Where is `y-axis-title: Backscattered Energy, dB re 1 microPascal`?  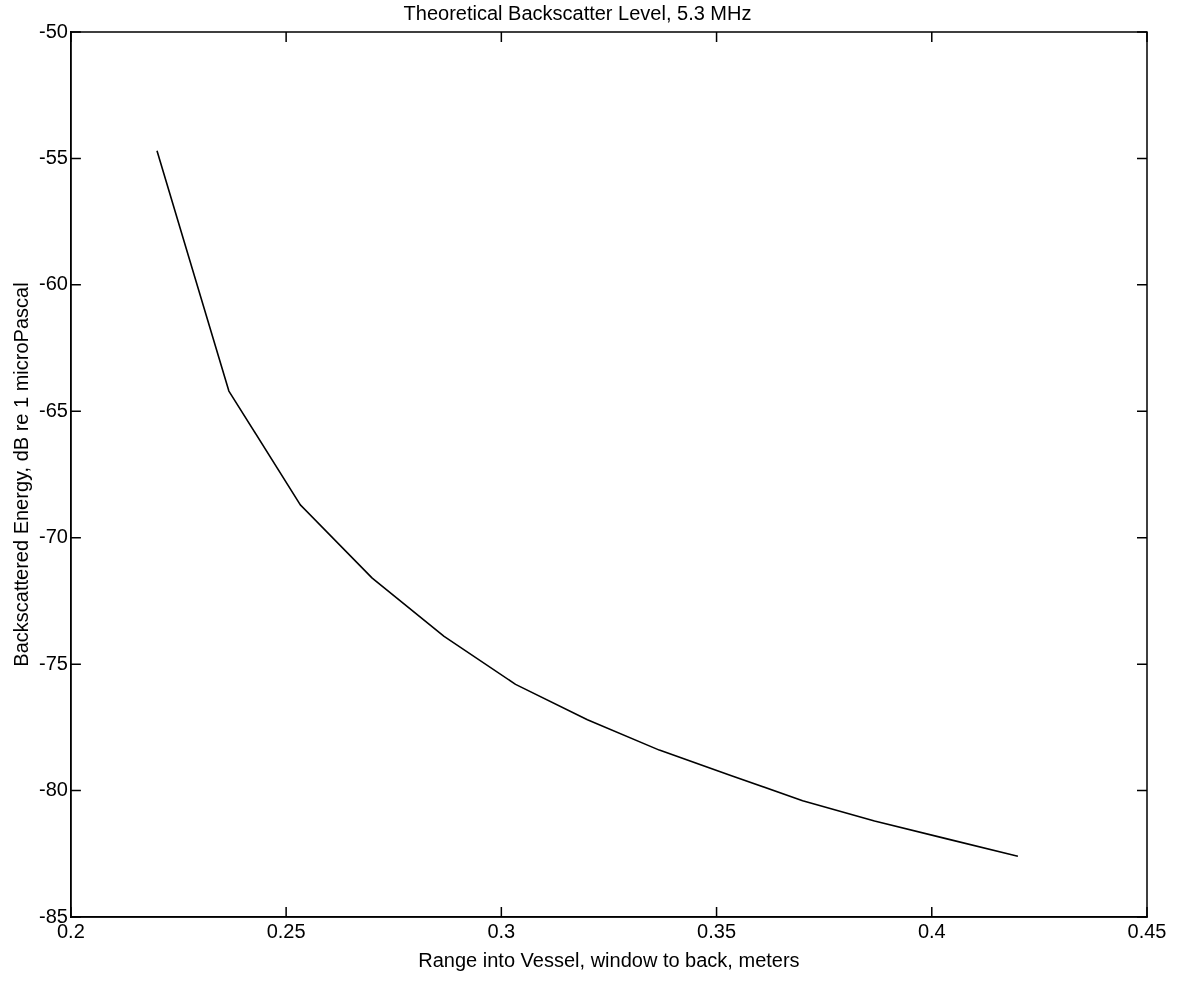
y-axis-title: Backscattered Energy, dB re 1 microPascal is located at coordinates (20, 474).